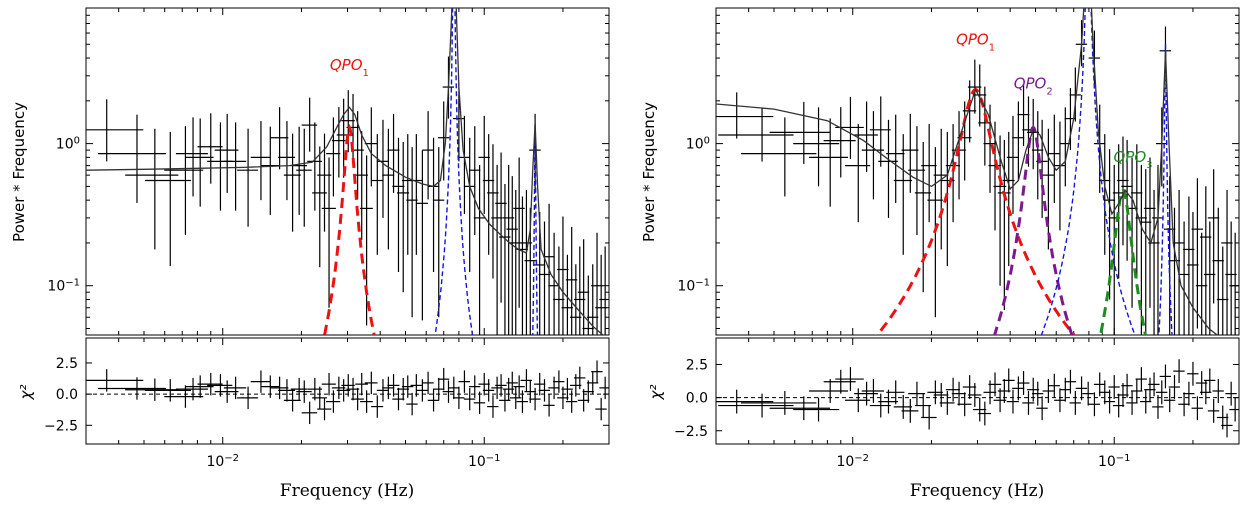  Describe the element at coordinates (697, 366) in the screenshot. I see `right-residual-tick-label-2p5: 2.5` at that location.